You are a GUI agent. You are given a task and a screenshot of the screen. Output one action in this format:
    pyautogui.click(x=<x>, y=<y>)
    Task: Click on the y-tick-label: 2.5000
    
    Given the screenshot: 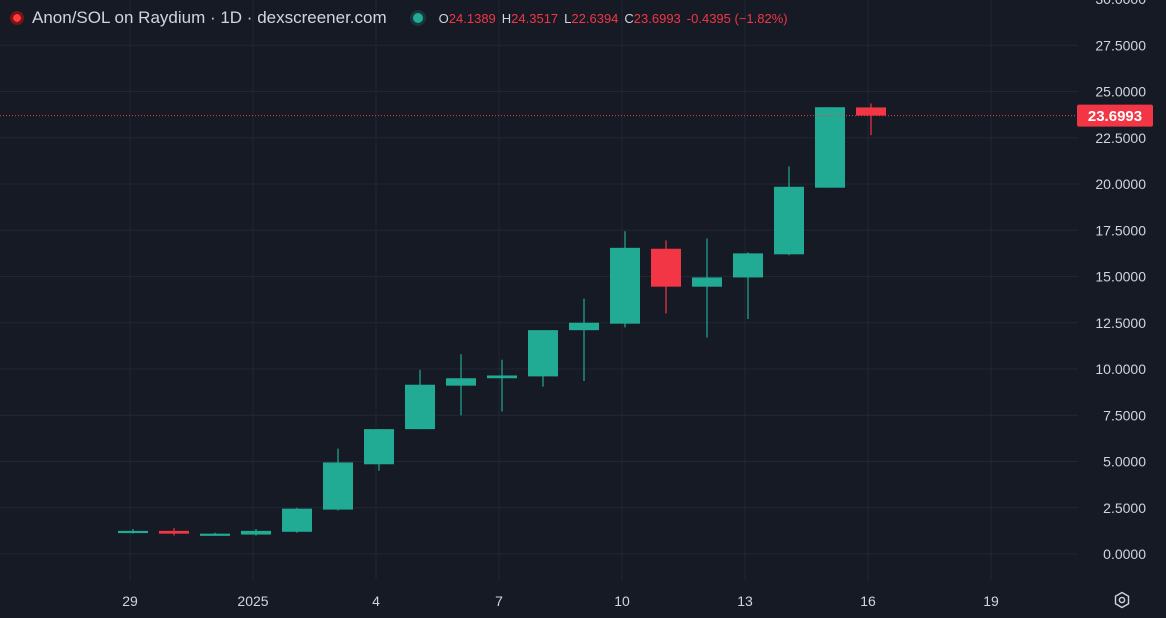 What is the action you would take?
    pyautogui.click(x=1124, y=508)
    